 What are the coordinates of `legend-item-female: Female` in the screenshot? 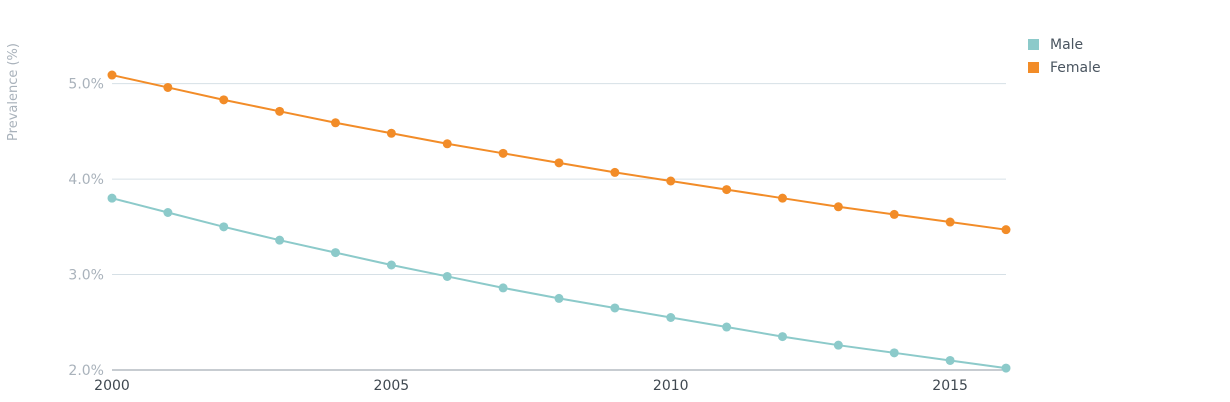 It's located at (1064, 67).